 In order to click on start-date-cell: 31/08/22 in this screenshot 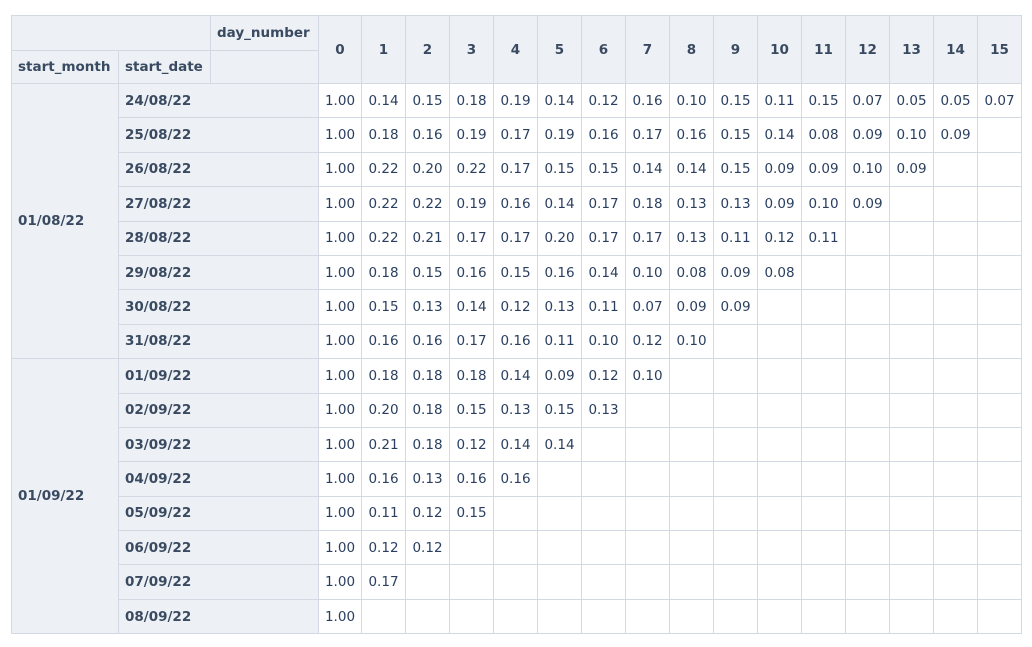, I will do `click(218, 341)`.